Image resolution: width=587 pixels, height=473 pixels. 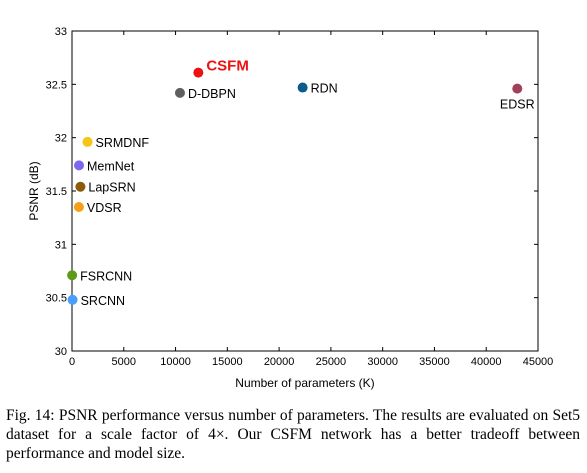 I want to click on data-point-rdn, so click(x=302, y=87).